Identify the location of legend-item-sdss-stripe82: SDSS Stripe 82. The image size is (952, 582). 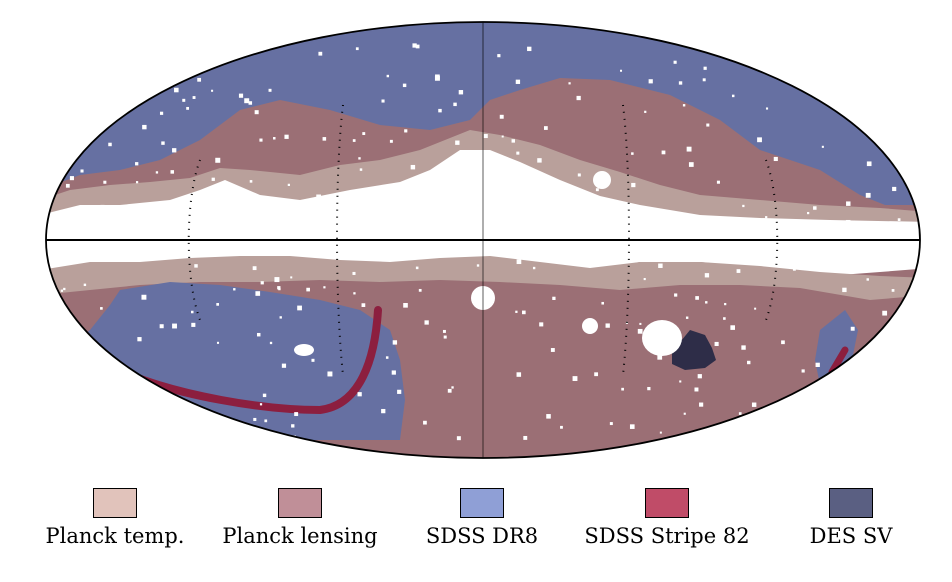
(667, 518).